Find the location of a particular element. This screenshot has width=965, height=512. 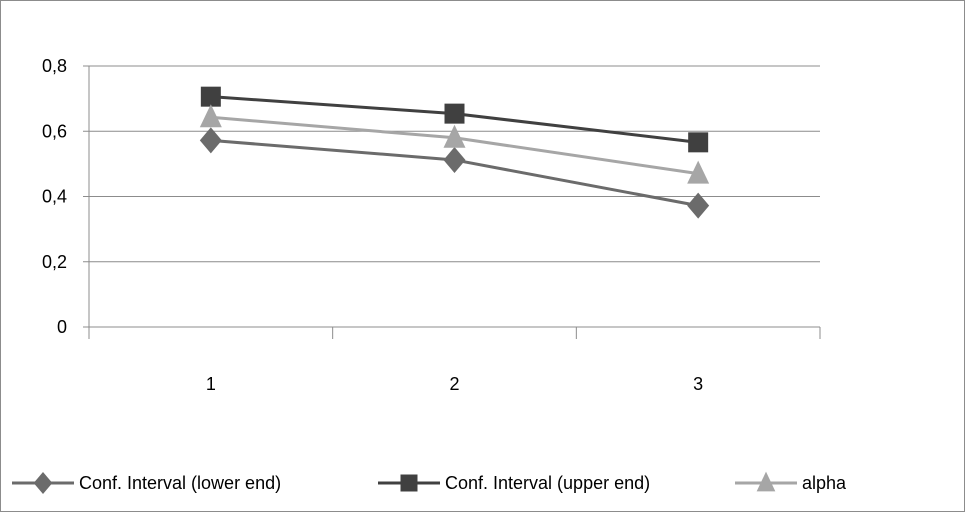

y-tick-label: 0,6 is located at coordinates (54, 131).